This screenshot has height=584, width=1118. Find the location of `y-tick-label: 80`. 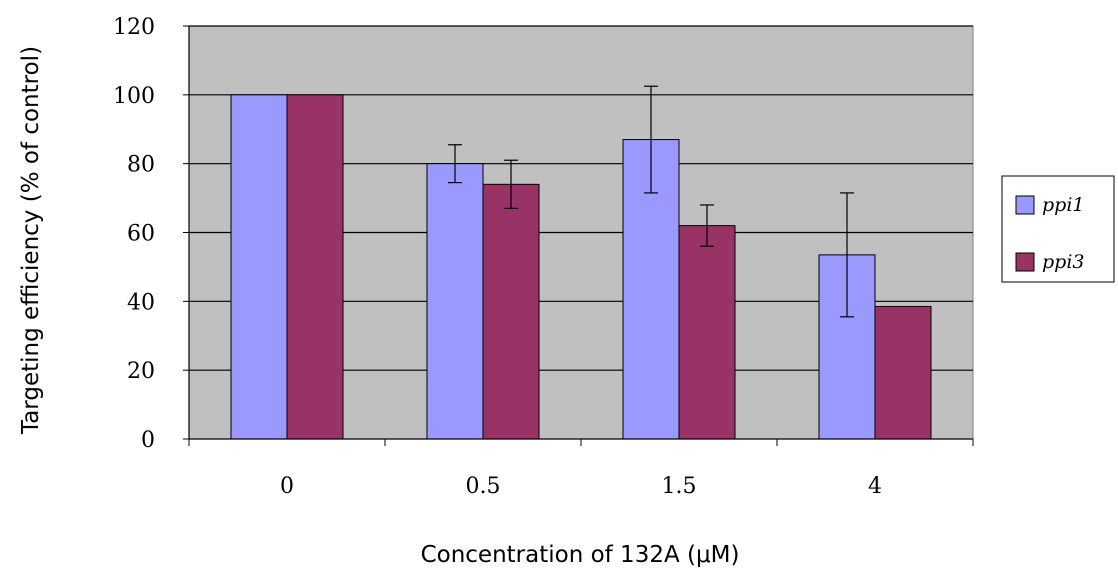

y-tick-label: 80 is located at coordinates (141, 165).